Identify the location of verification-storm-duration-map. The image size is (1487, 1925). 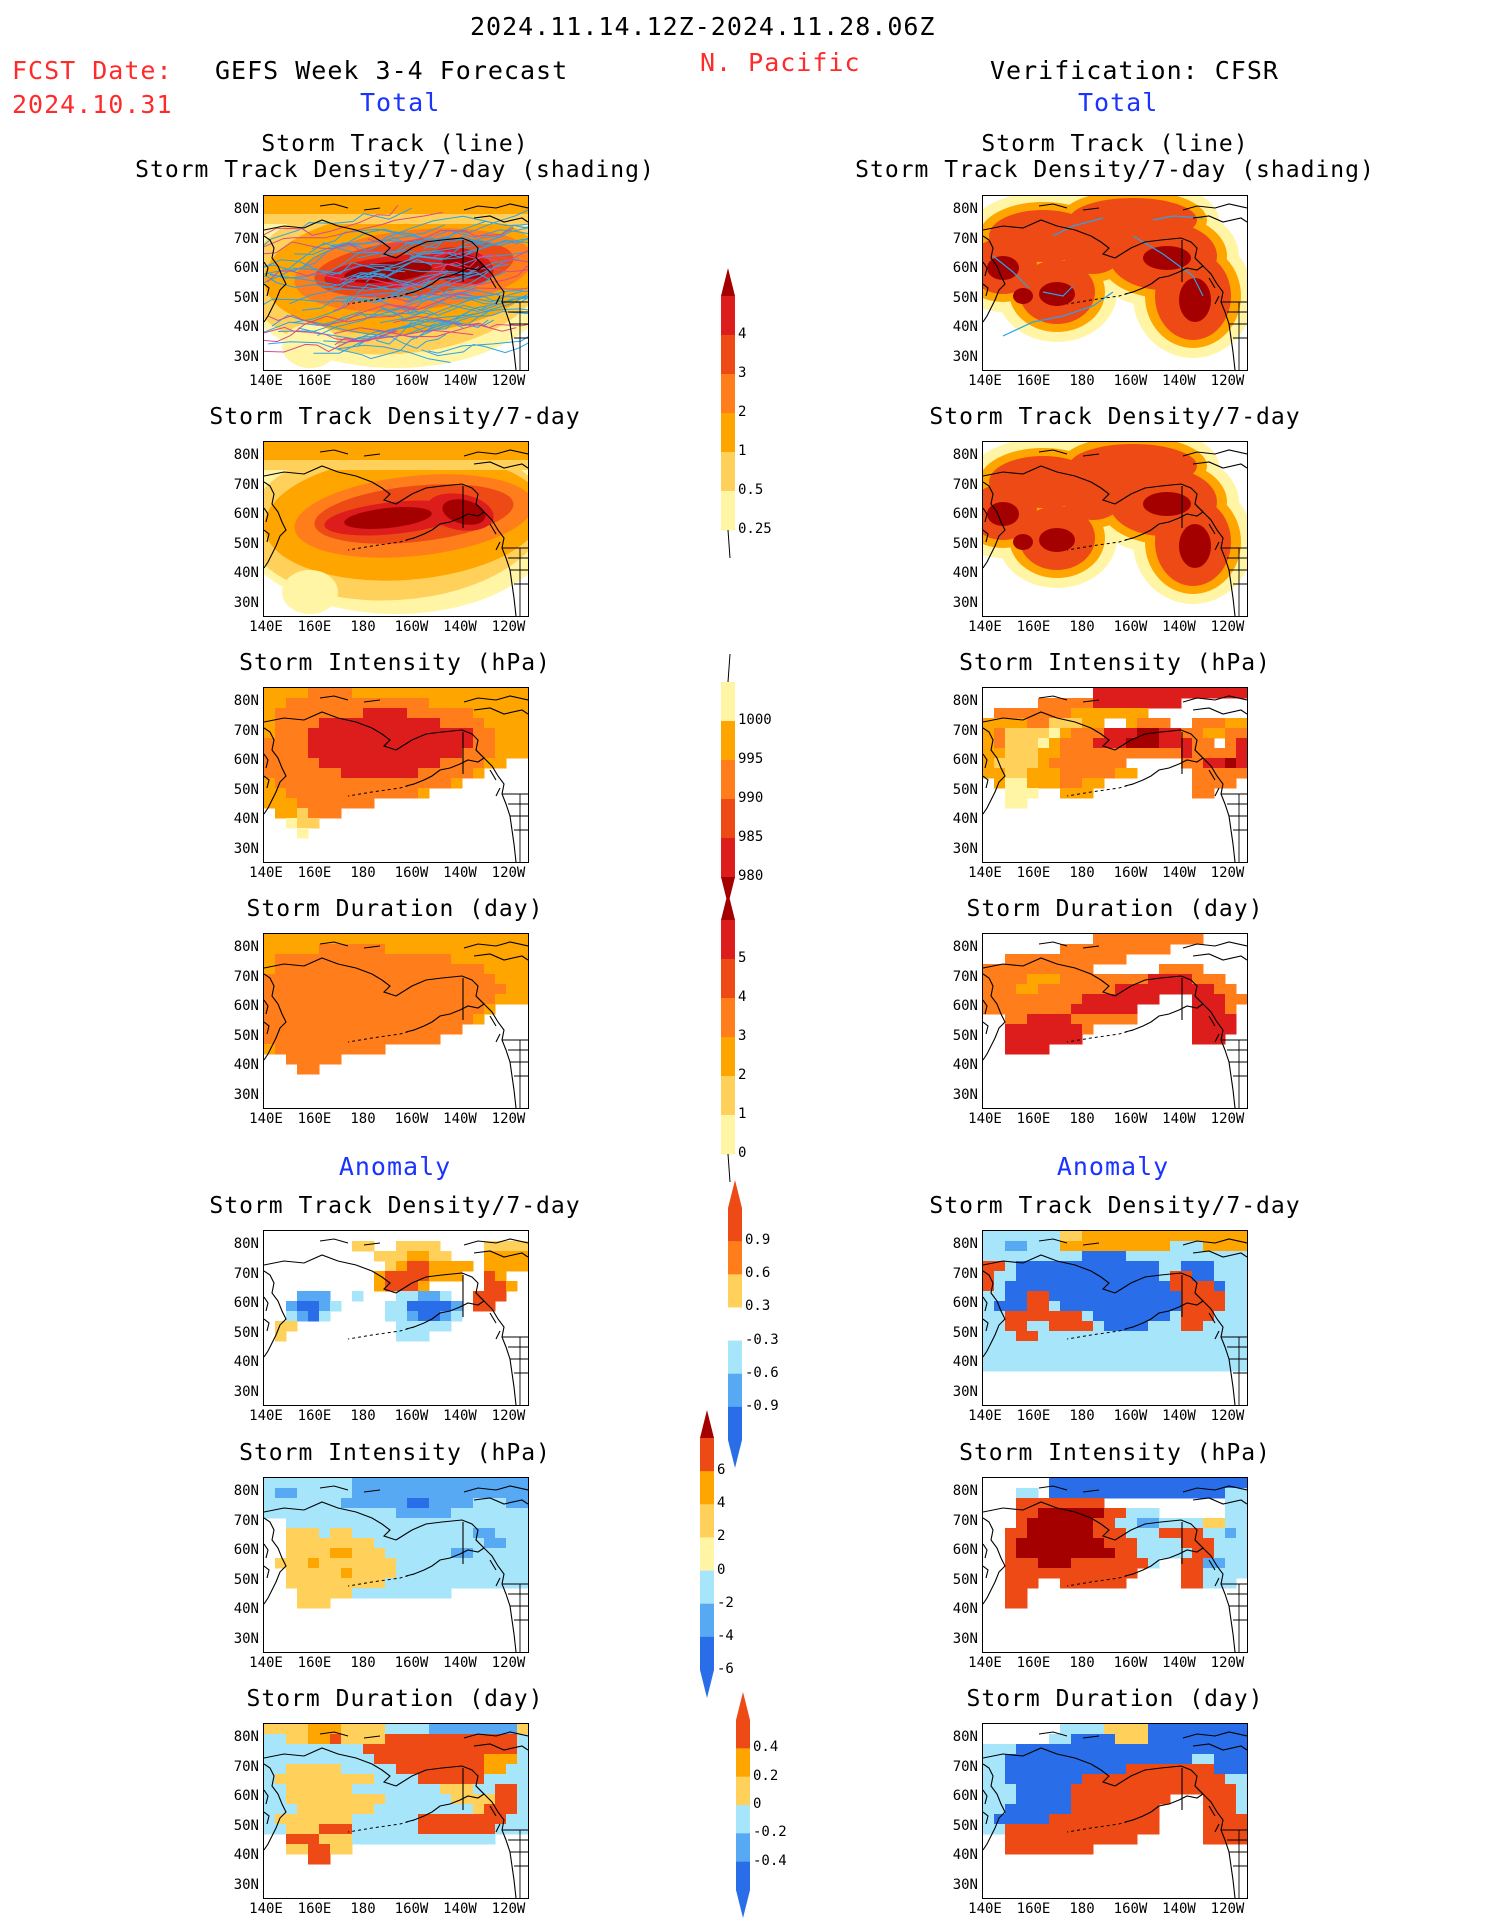
(1115, 1021).